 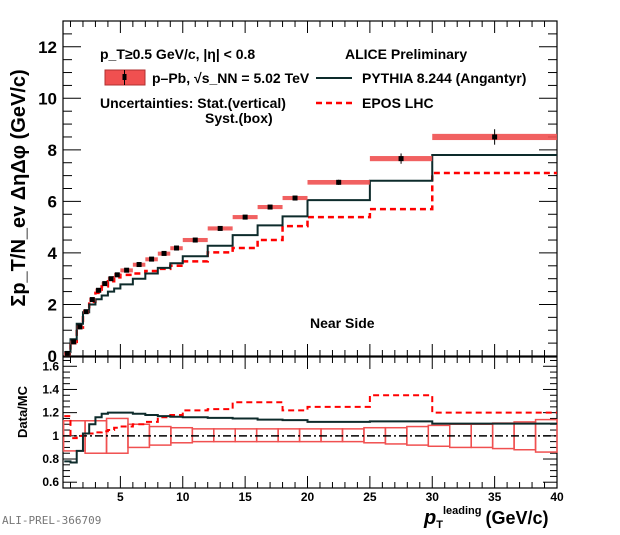 What do you see at coordinates (245, 497) in the screenshot?
I see `x-tick-label: 15` at bounding box center [245, 497].